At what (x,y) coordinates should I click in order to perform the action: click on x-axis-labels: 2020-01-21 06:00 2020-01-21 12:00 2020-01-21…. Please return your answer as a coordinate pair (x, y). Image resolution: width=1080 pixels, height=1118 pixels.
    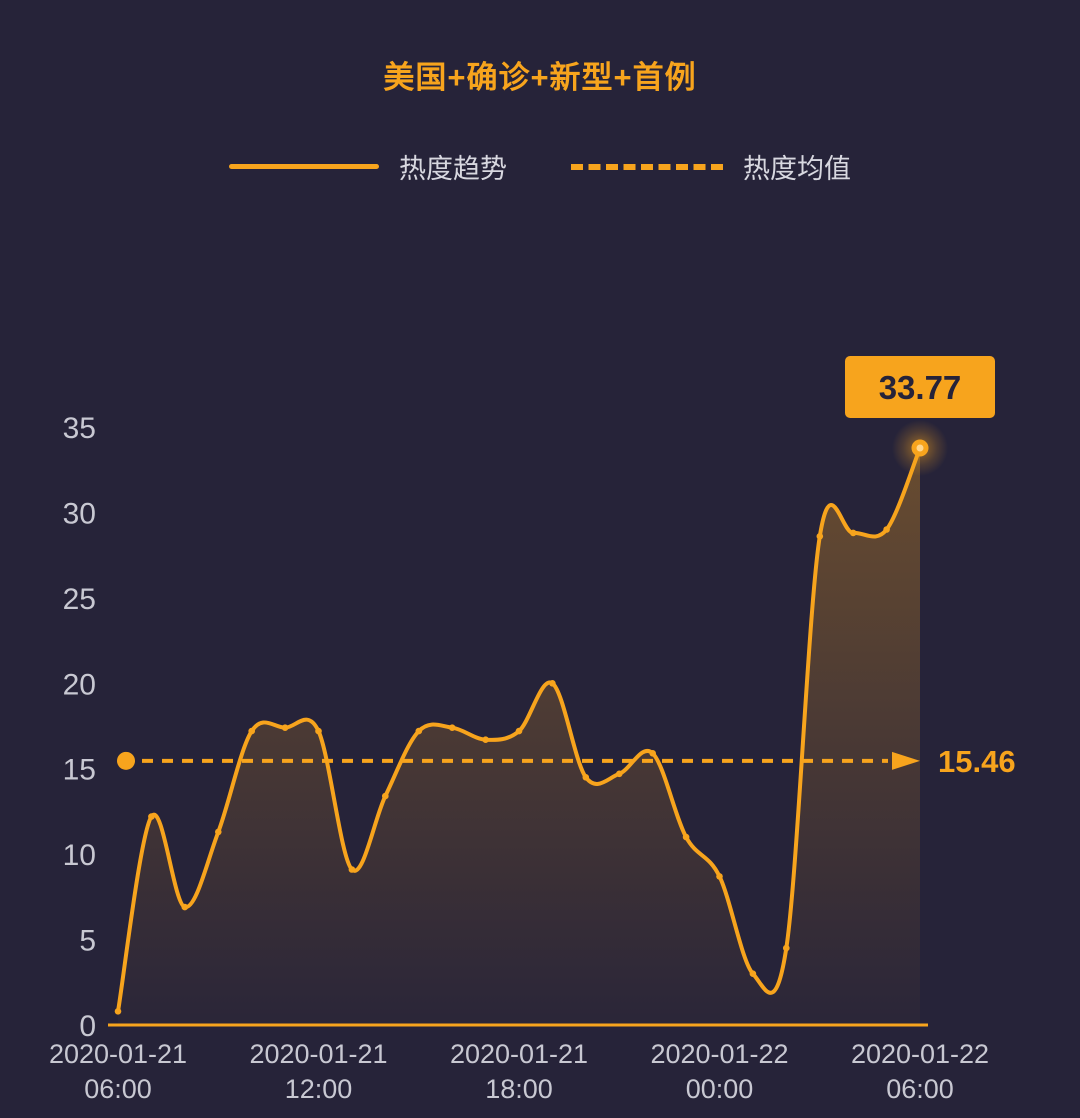
    Looking at the image, I should click on (519, 1071).